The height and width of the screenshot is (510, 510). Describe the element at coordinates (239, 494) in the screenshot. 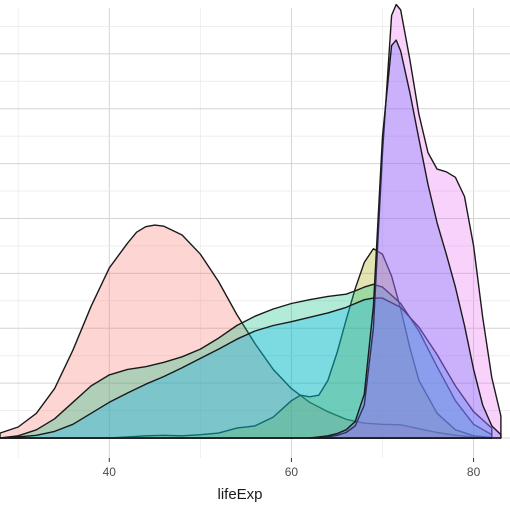

I see `x-axis-title: lifeExp` at that location.